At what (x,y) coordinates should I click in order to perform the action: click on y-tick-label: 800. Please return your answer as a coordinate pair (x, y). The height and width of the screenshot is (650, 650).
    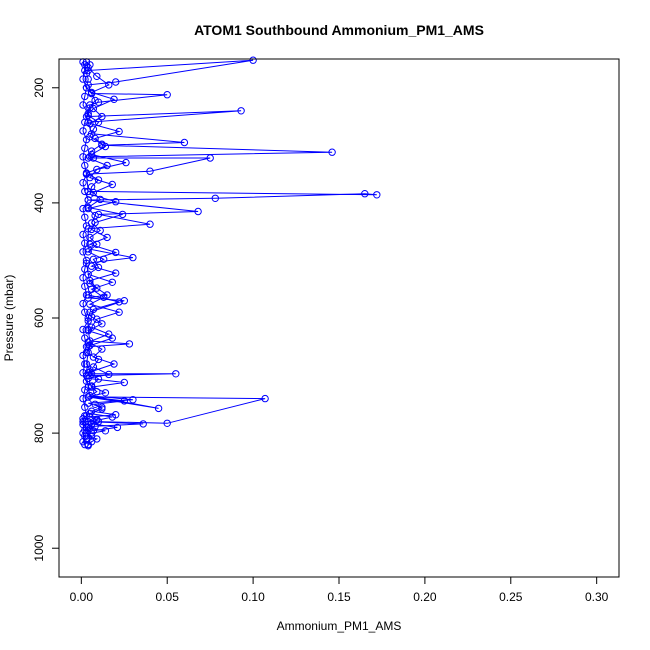
    Looking at the image, I should click on (39, 433).